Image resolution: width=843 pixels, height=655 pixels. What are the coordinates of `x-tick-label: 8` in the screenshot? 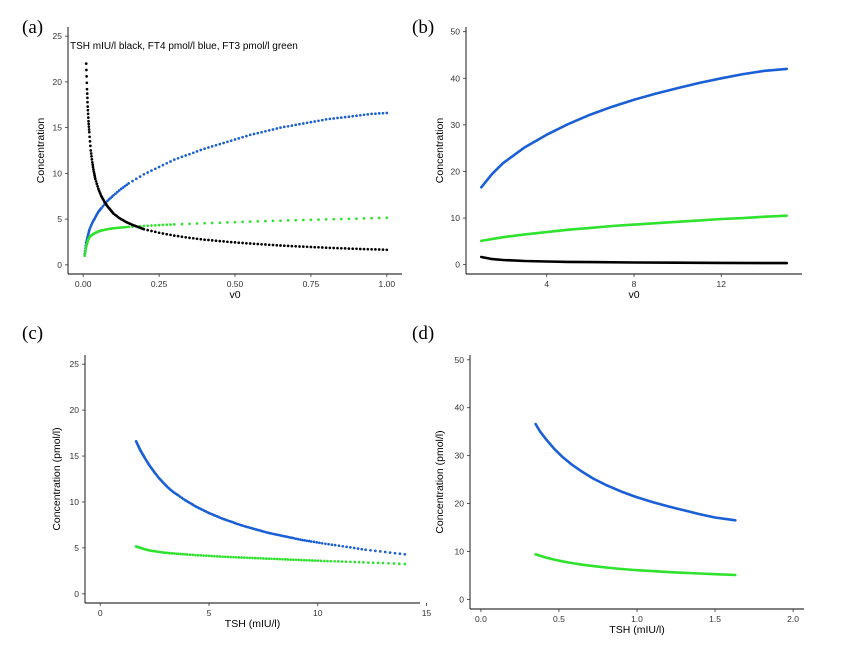 It's located at (634, 284).